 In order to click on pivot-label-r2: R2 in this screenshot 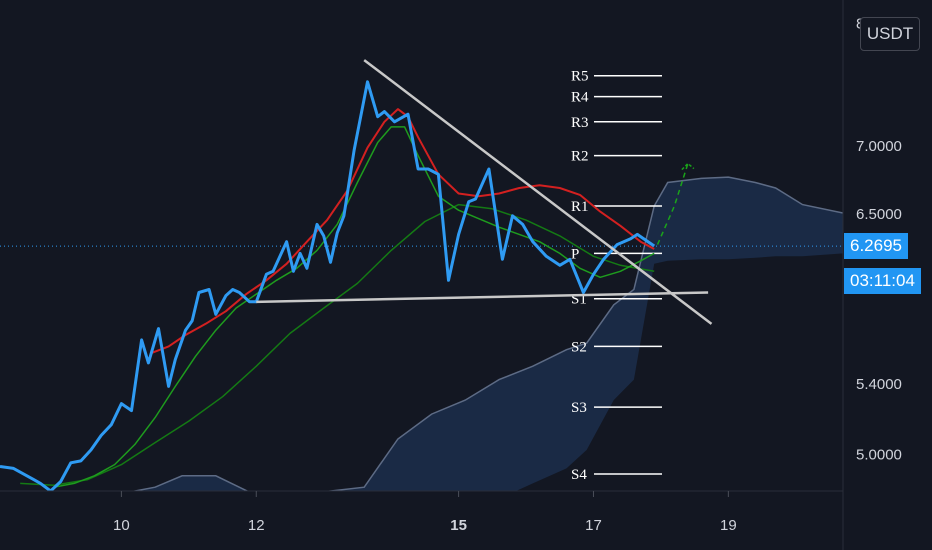, I will do `click(580, 157)`.